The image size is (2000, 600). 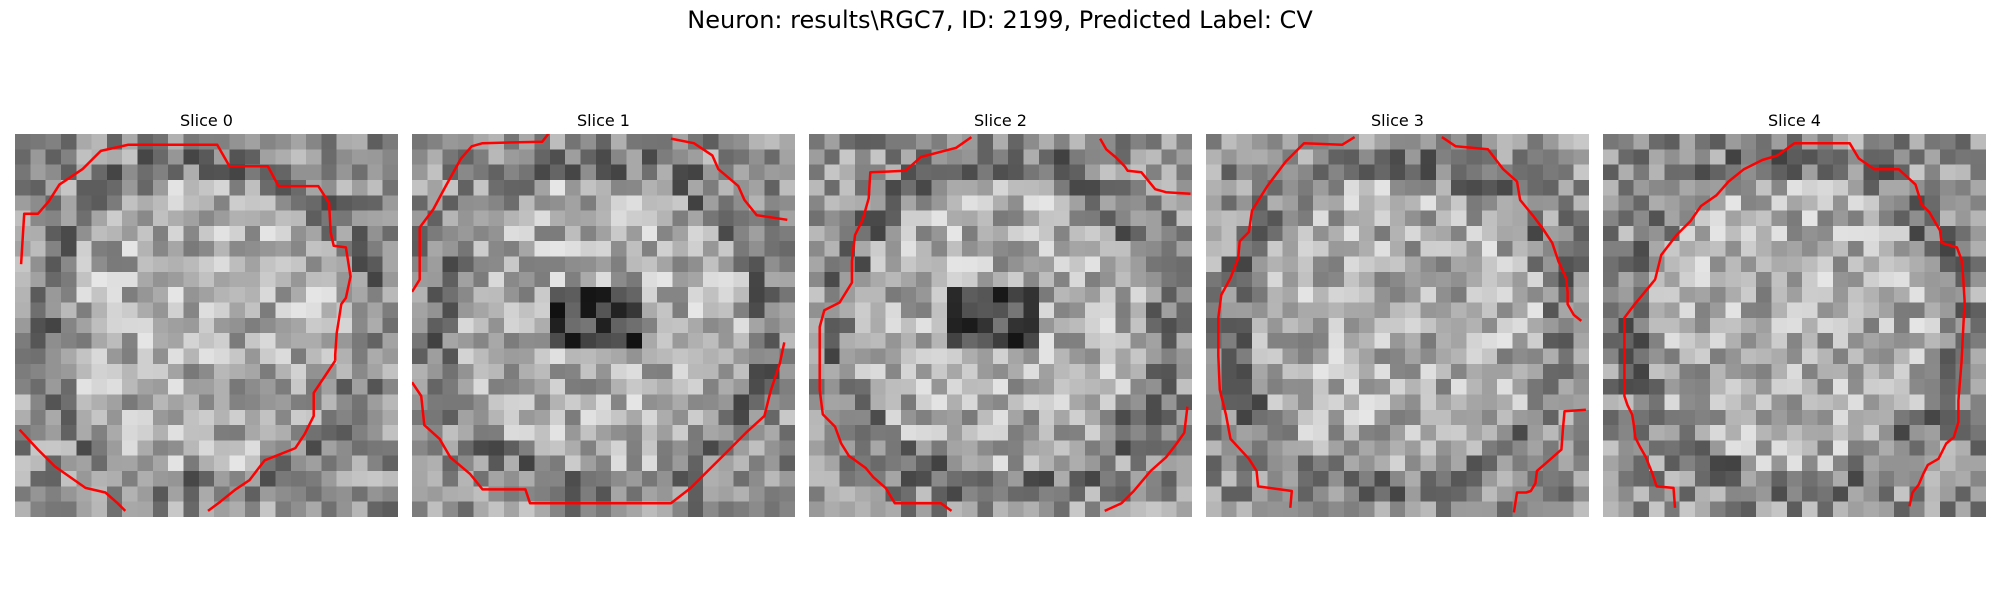 What do you see at coordinates (206, 120) in the screenshot?
I see `slice-title: Slice 0` at bounding box center [206, 120].